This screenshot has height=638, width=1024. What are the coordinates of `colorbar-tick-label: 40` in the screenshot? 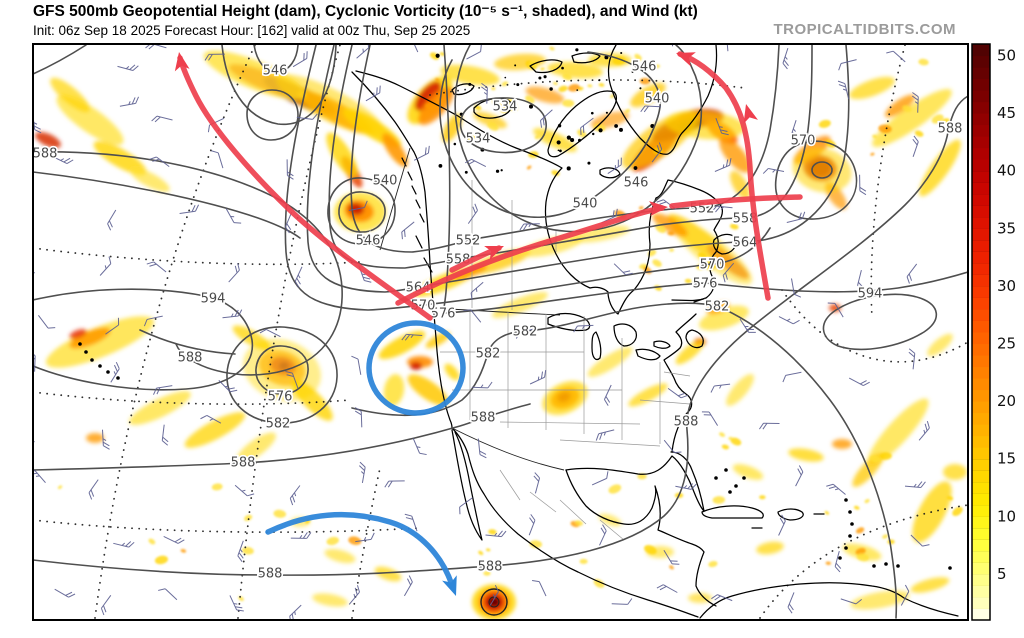 It's located at (1006, 171).